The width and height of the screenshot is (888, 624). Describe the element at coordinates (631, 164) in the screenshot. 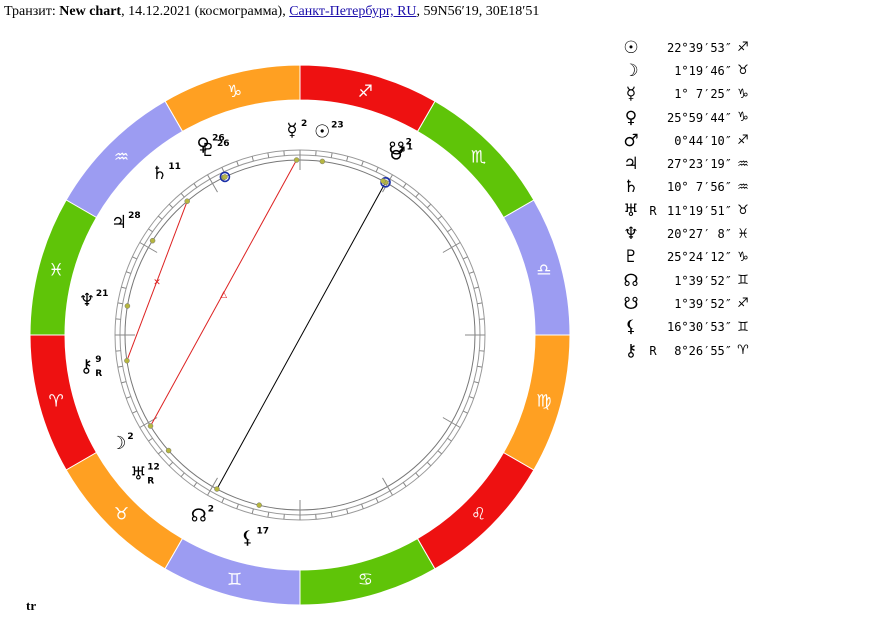

I see `jupiter-glyph: ♃` at that location.